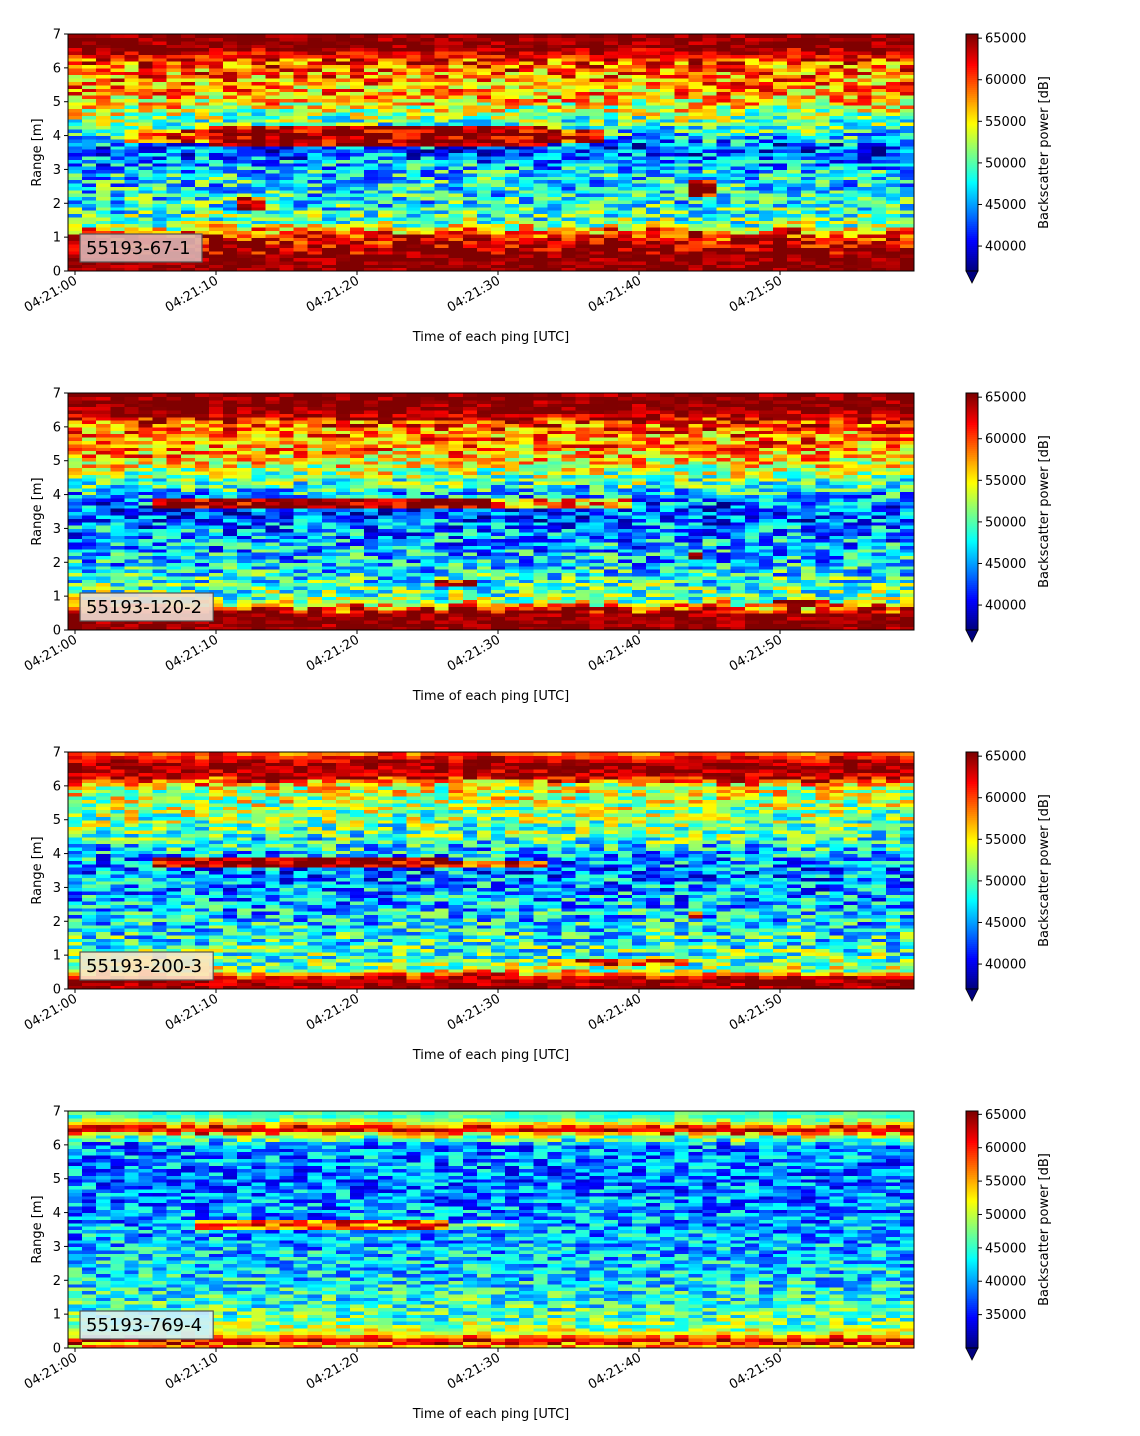 The image size is (1140, 1436). Describe the element at coordinates (37, 152) in the screenshot. I see `y-axis-label: Range [m]` at that location.